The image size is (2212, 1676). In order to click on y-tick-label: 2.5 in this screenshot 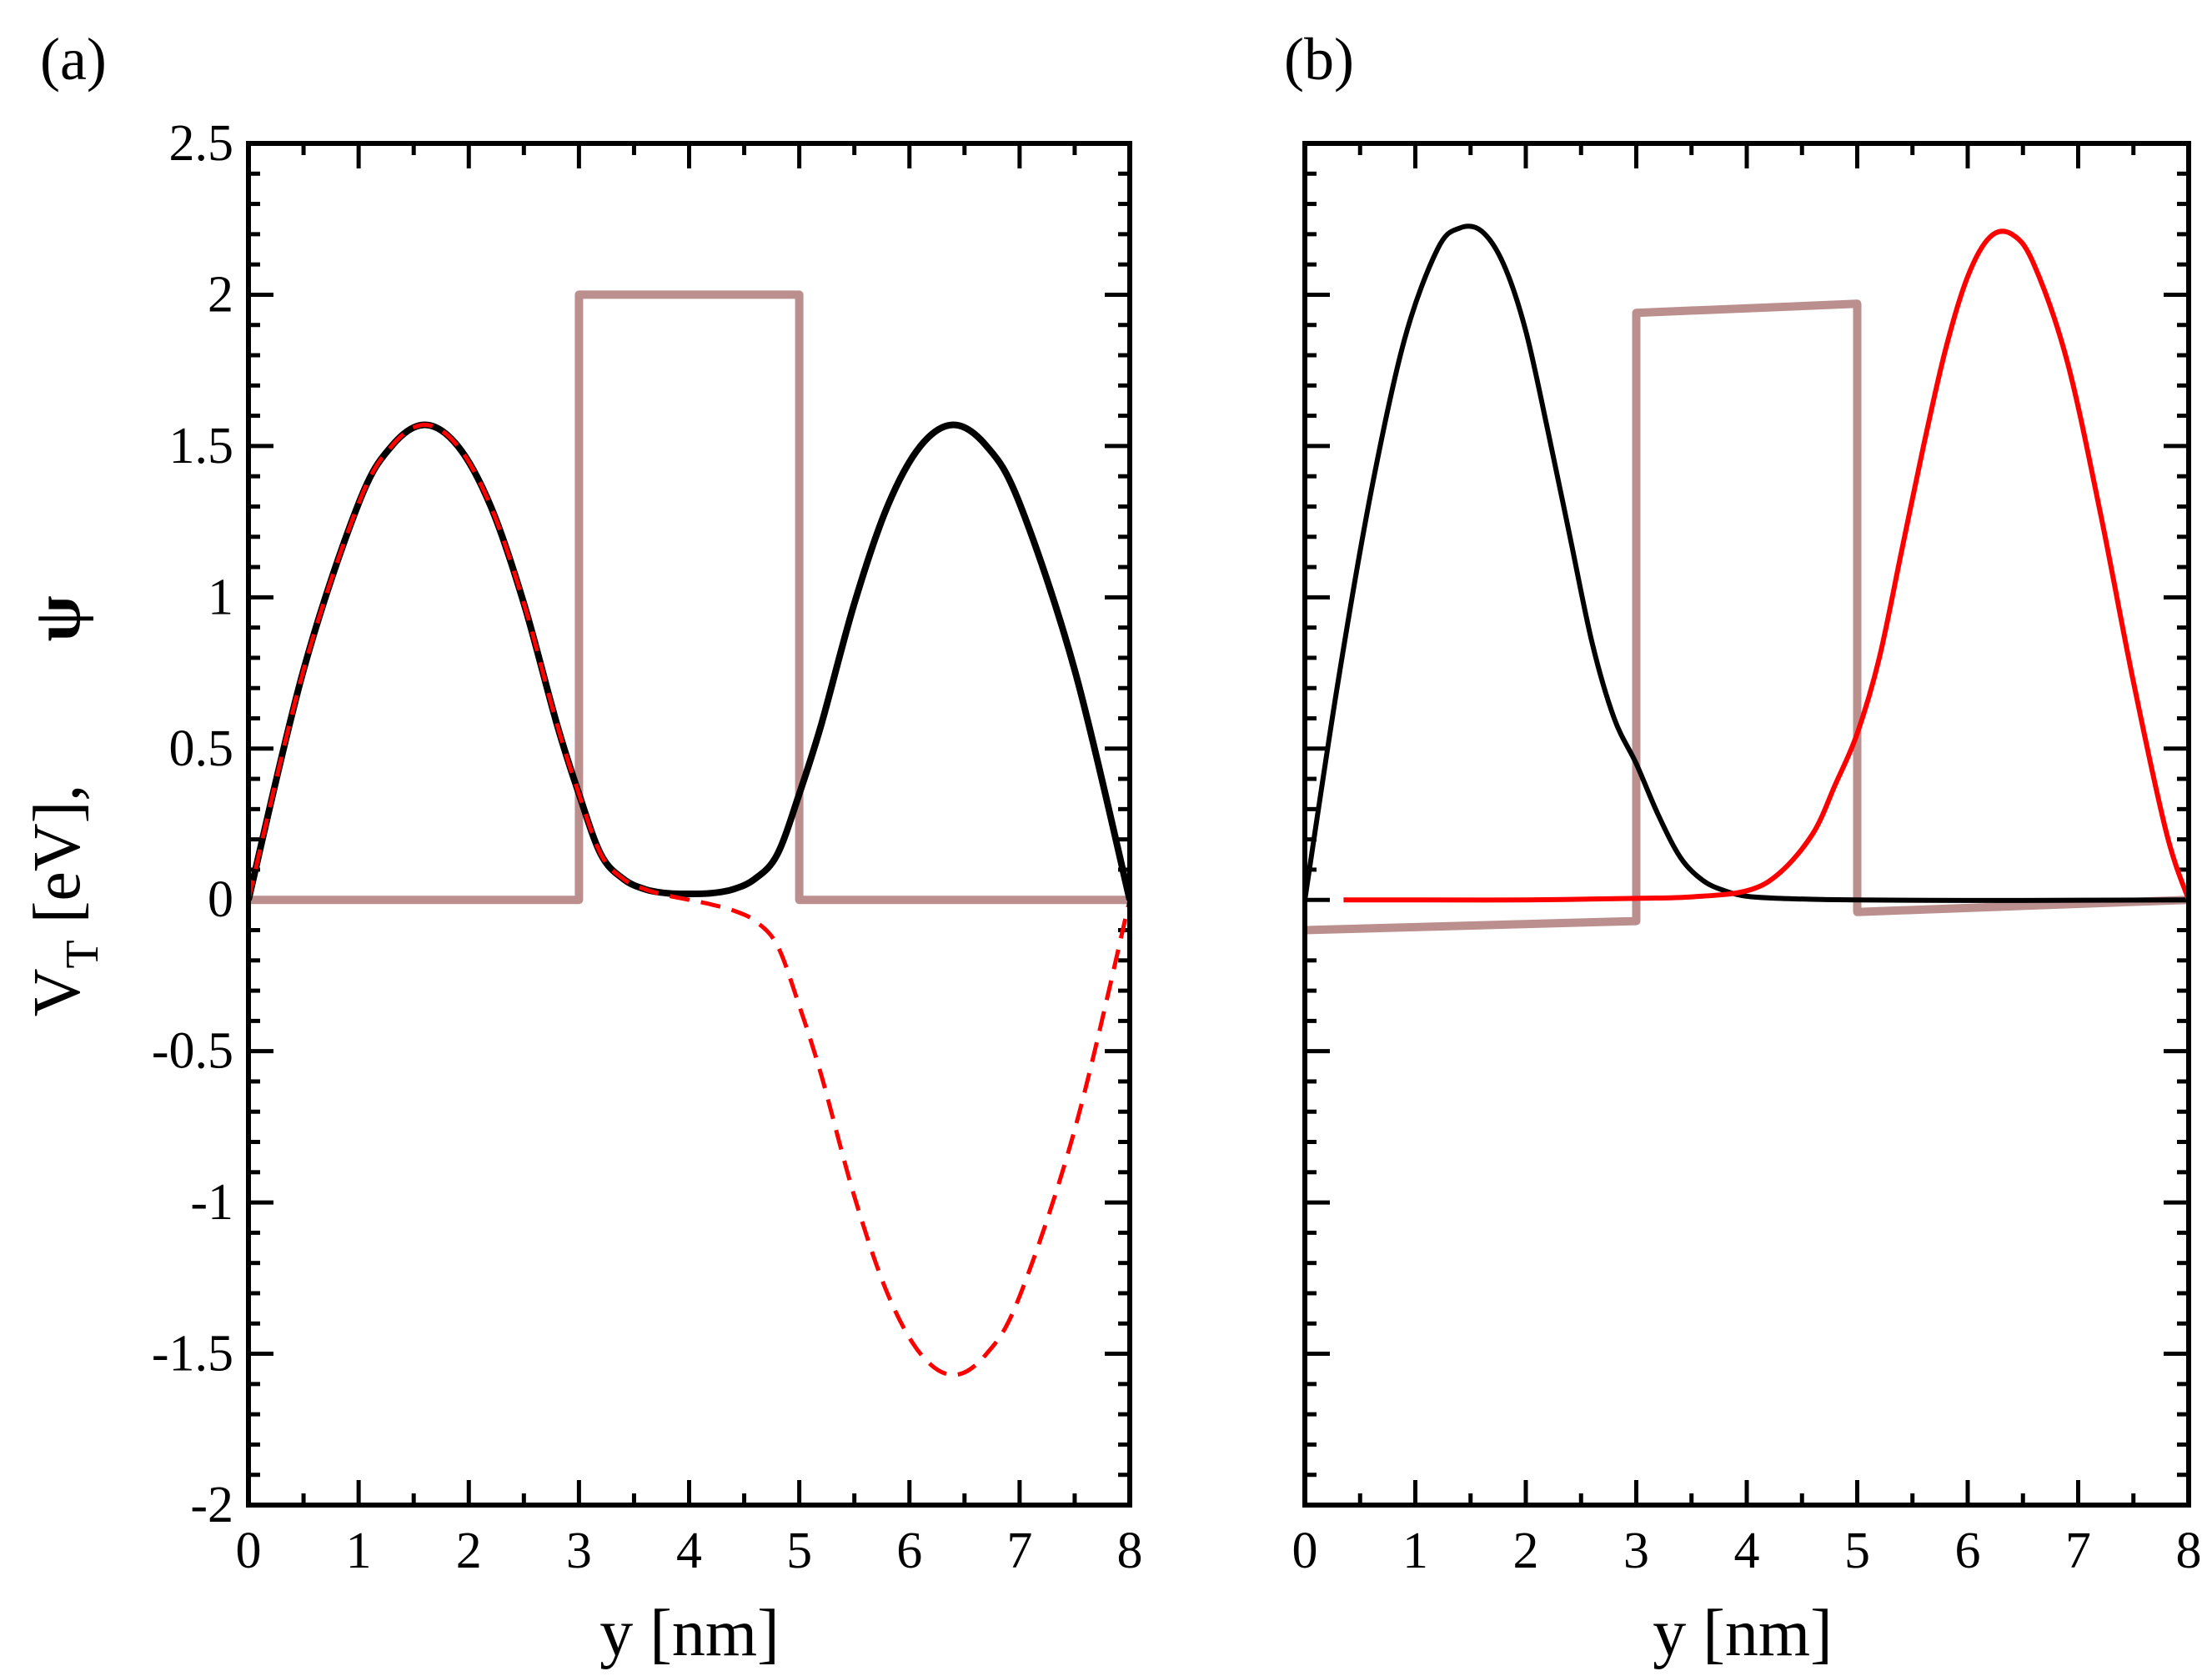, I will do `click(201, 143)`.